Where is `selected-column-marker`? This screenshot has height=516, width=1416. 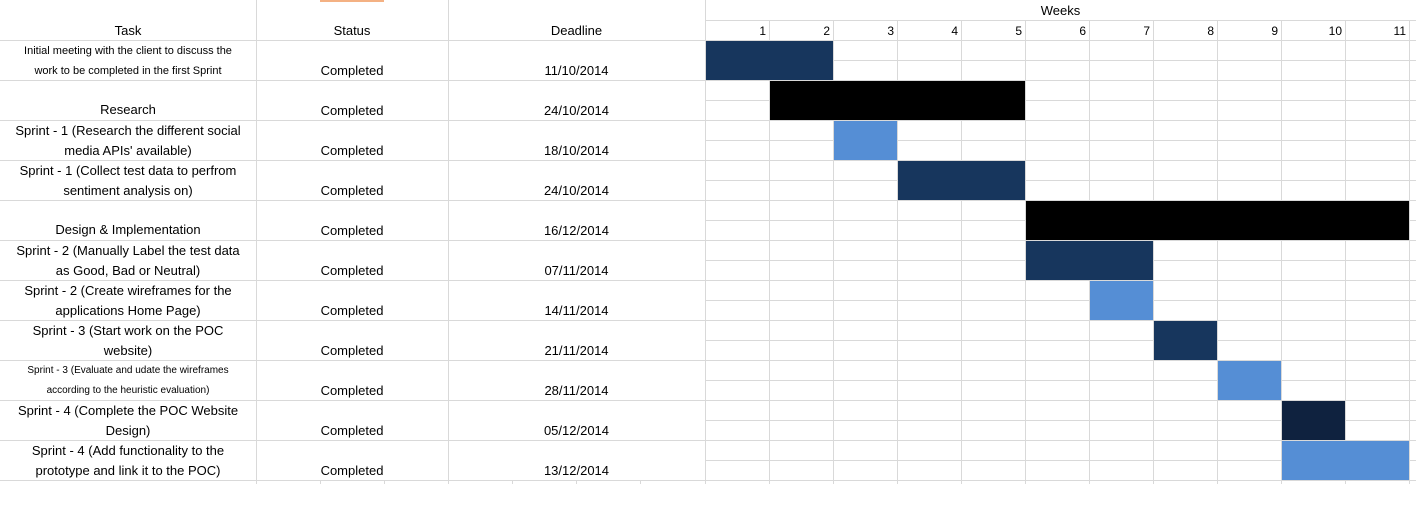
selected-column-marker is located at coordinates (352, 1).